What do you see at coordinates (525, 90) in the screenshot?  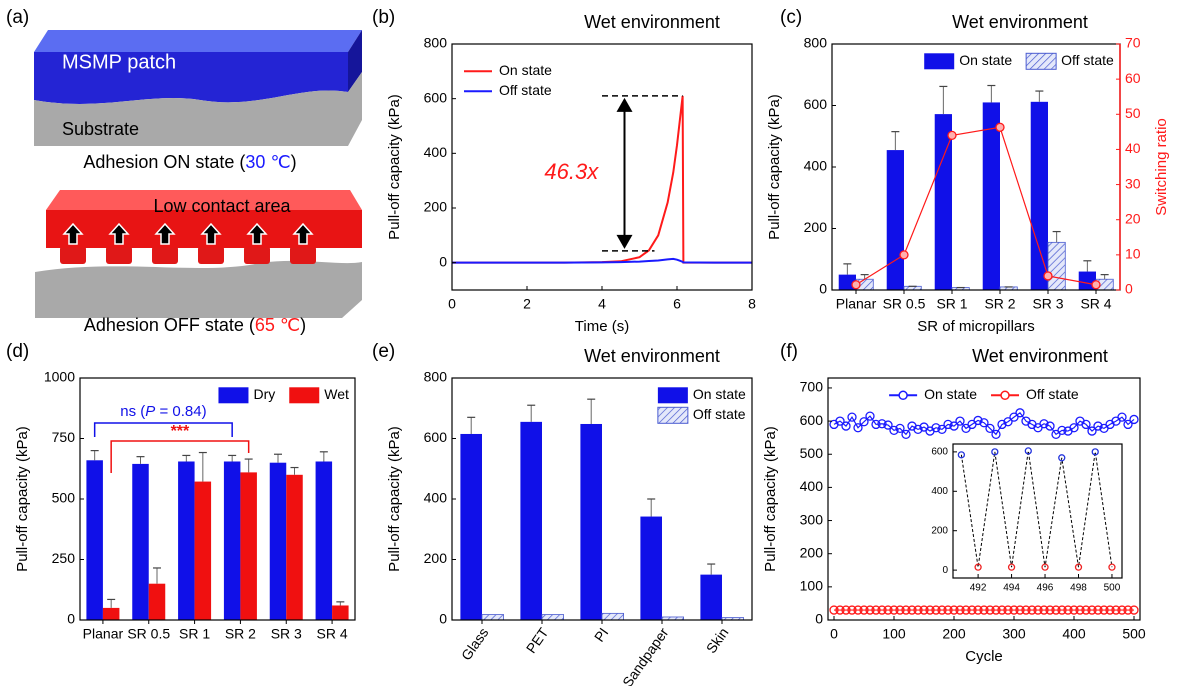 I see `legend-label: Off state` at bounding box center [525, 90].